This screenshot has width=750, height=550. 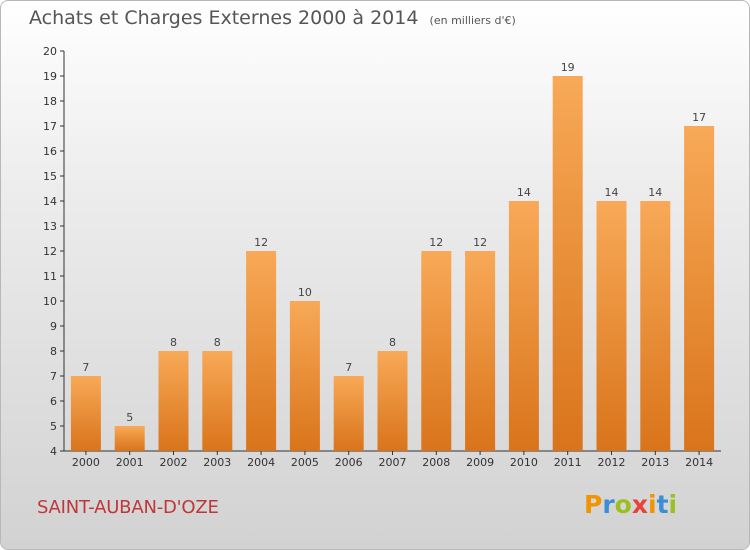 What do you see at coordinates (50, 251) in the screenshot?
I see `y-tick-label: 12` at bounding box center [50, 251].